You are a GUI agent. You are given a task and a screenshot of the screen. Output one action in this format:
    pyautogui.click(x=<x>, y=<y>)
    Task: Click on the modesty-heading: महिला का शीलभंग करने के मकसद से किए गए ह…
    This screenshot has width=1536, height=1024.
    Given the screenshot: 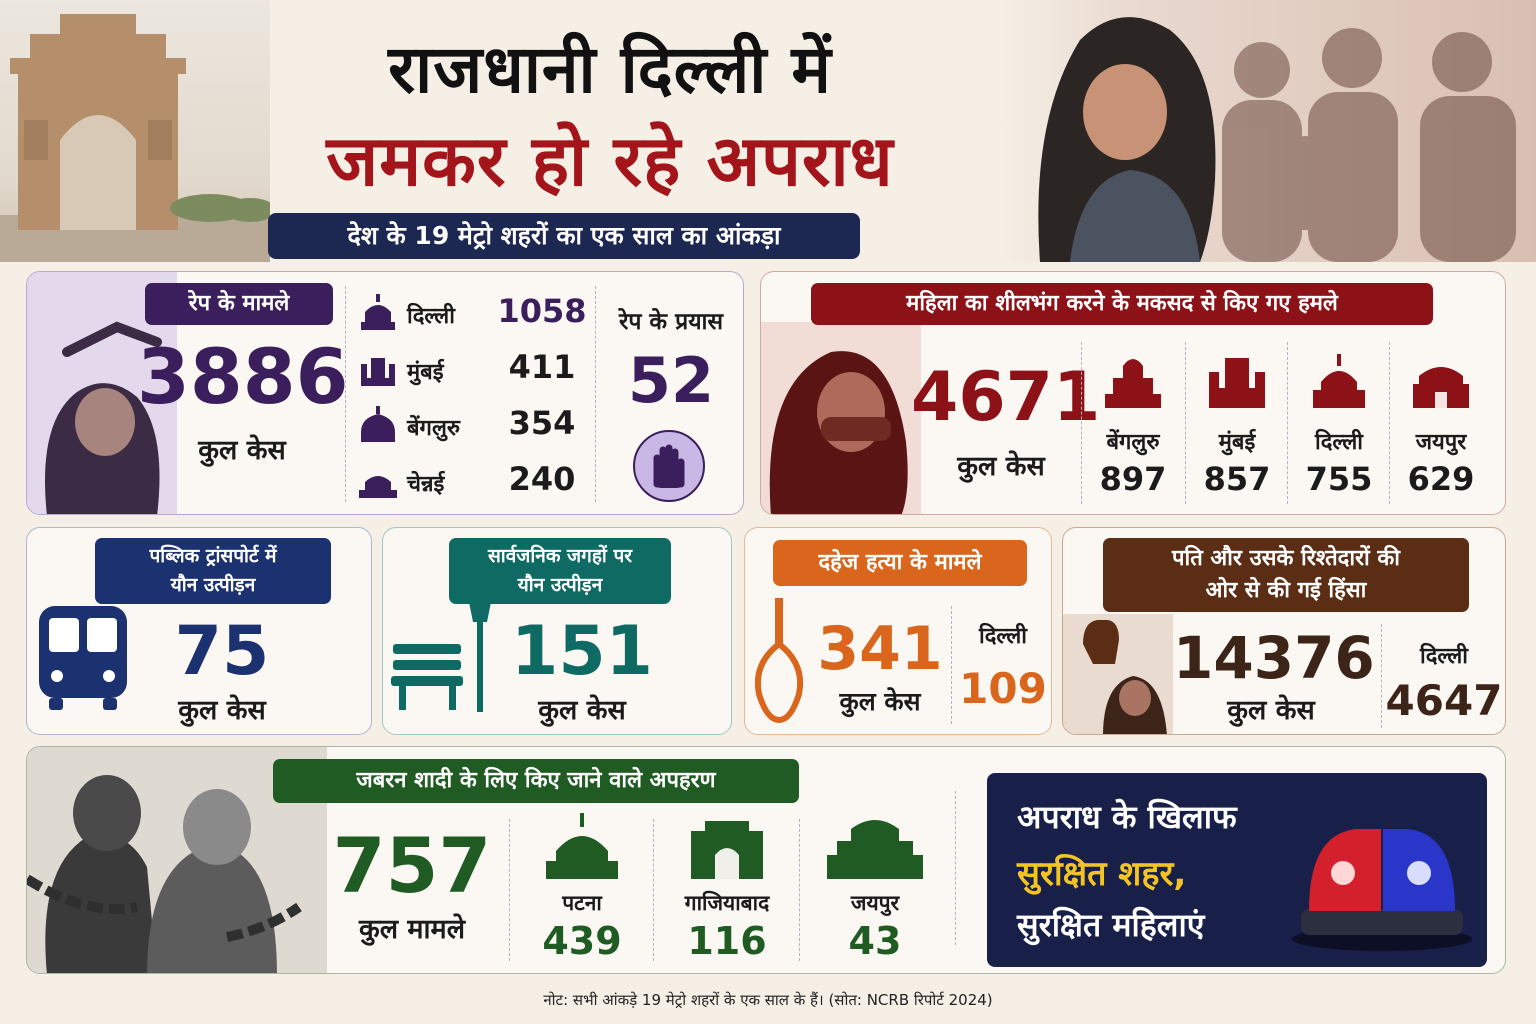 What is the action you would take?
    pyautogui.click(x=1122, y=304)
    